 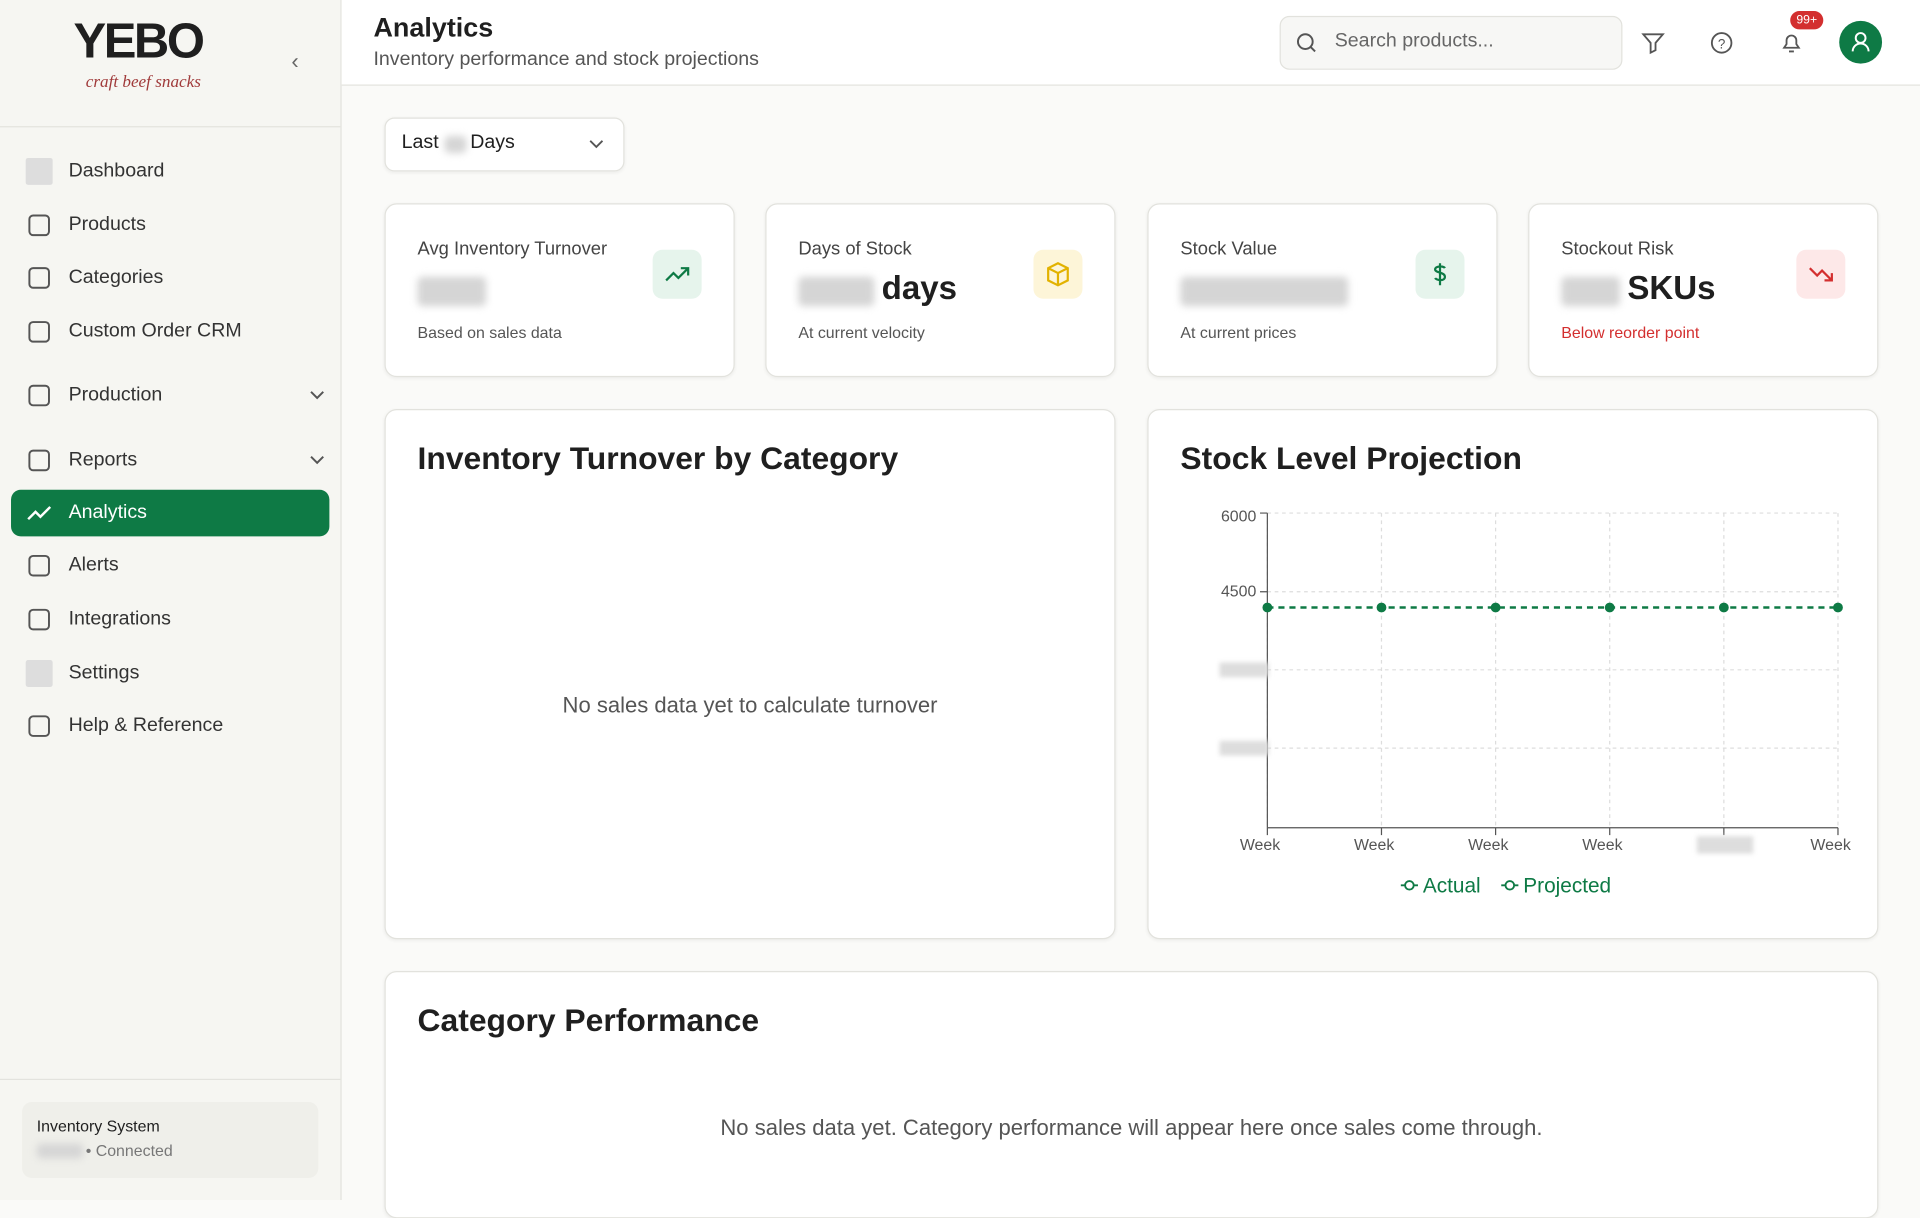 I want to click on avatar, so click(x=1861, y=42).